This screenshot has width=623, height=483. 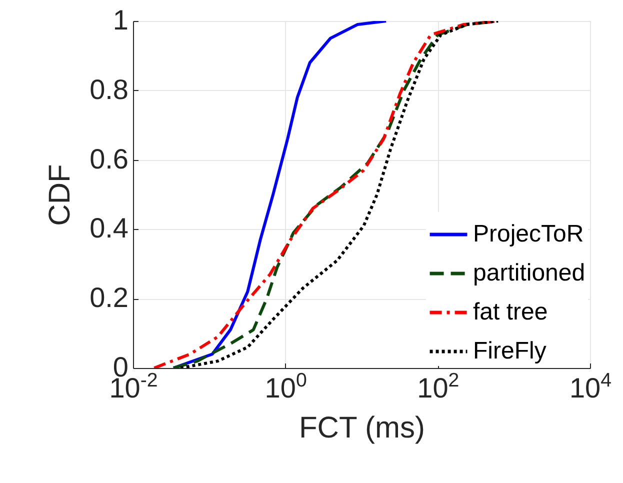 What do you see at coordinates (285, 387) in the screenshot?
I see `x-tick-label: 10$^{0}$` at bounding box center [285, 387].